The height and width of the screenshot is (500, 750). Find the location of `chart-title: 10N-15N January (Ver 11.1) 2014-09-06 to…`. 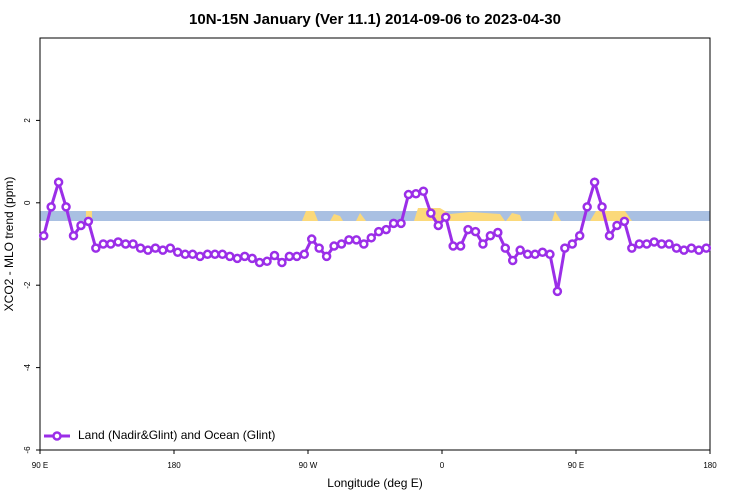

chart-title: 10N-15N January (Ver 11.1) 2014-09-06 to… is located at coordinates (375, 19).